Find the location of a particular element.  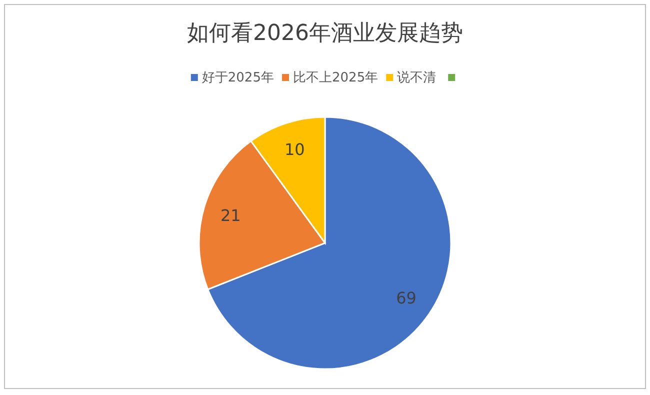

data-label: 21 is located at coordinates (230, 216).